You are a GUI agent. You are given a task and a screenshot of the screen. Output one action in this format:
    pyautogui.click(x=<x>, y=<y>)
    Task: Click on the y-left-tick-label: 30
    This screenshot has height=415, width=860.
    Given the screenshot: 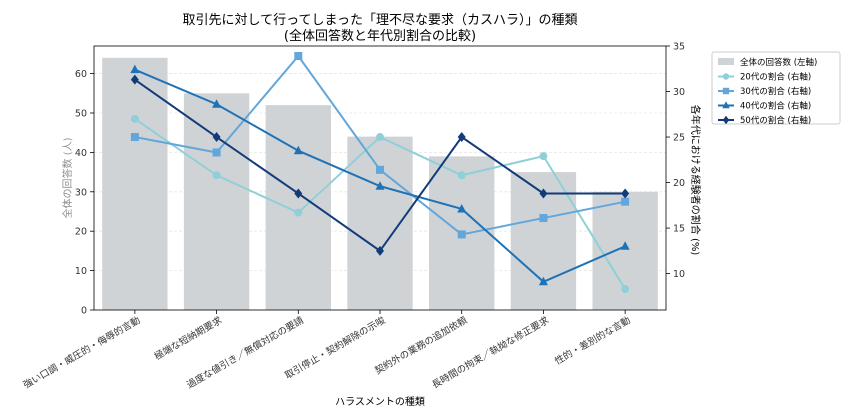 What is the action you would take?
    pyautogui.click(x=81, y=192)
    